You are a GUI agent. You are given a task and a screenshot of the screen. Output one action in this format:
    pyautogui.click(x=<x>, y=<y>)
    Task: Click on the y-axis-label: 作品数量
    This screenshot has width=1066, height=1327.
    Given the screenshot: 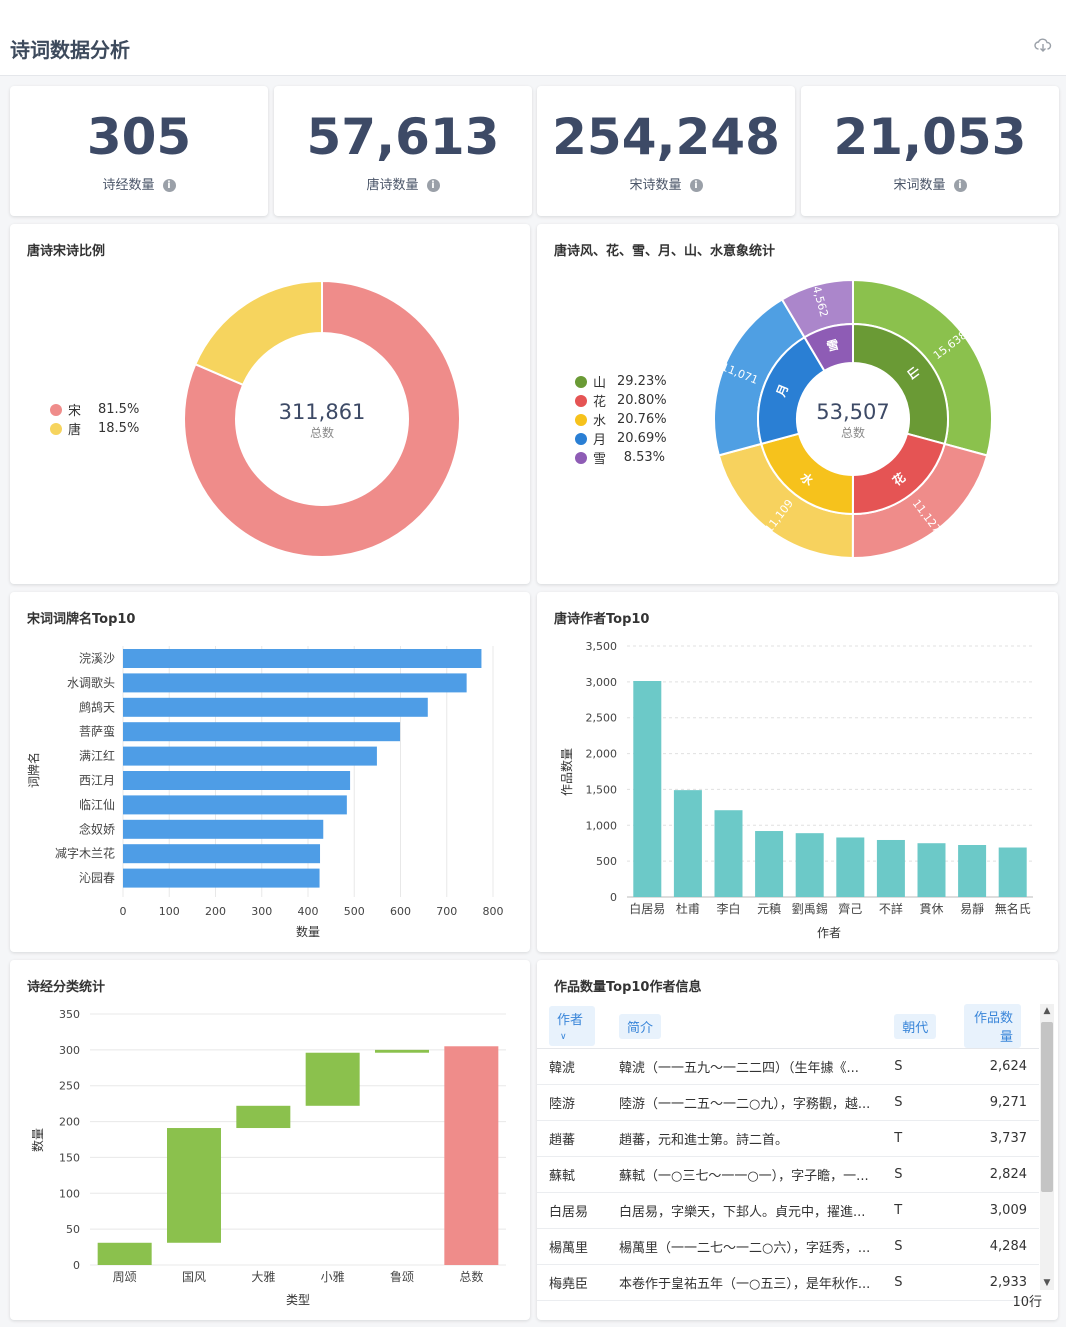 What is the action you would take?
    pyautogui.click(x=566, y=772)
    